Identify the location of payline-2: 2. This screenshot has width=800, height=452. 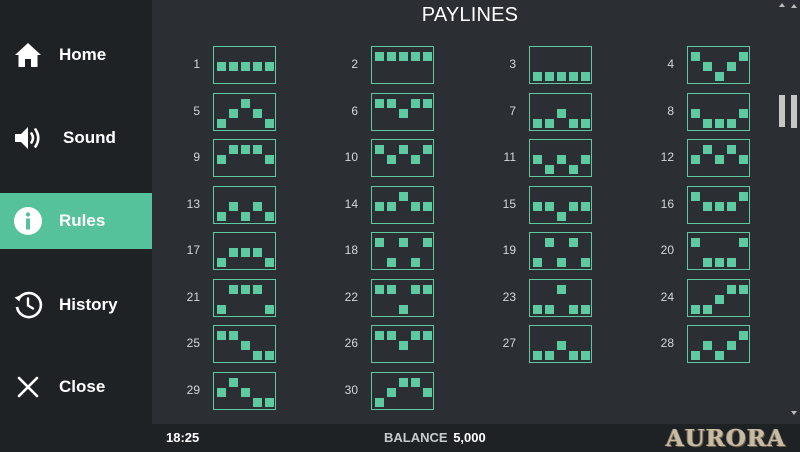
(372, 66).